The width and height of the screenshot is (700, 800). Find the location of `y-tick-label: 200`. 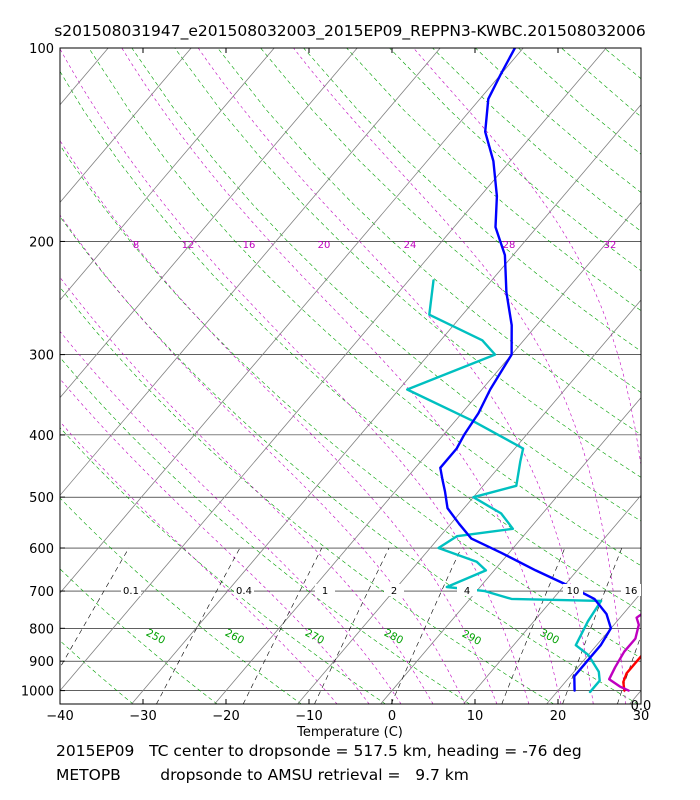

y-tick-label: 200 is located at coordinates (41, 242).